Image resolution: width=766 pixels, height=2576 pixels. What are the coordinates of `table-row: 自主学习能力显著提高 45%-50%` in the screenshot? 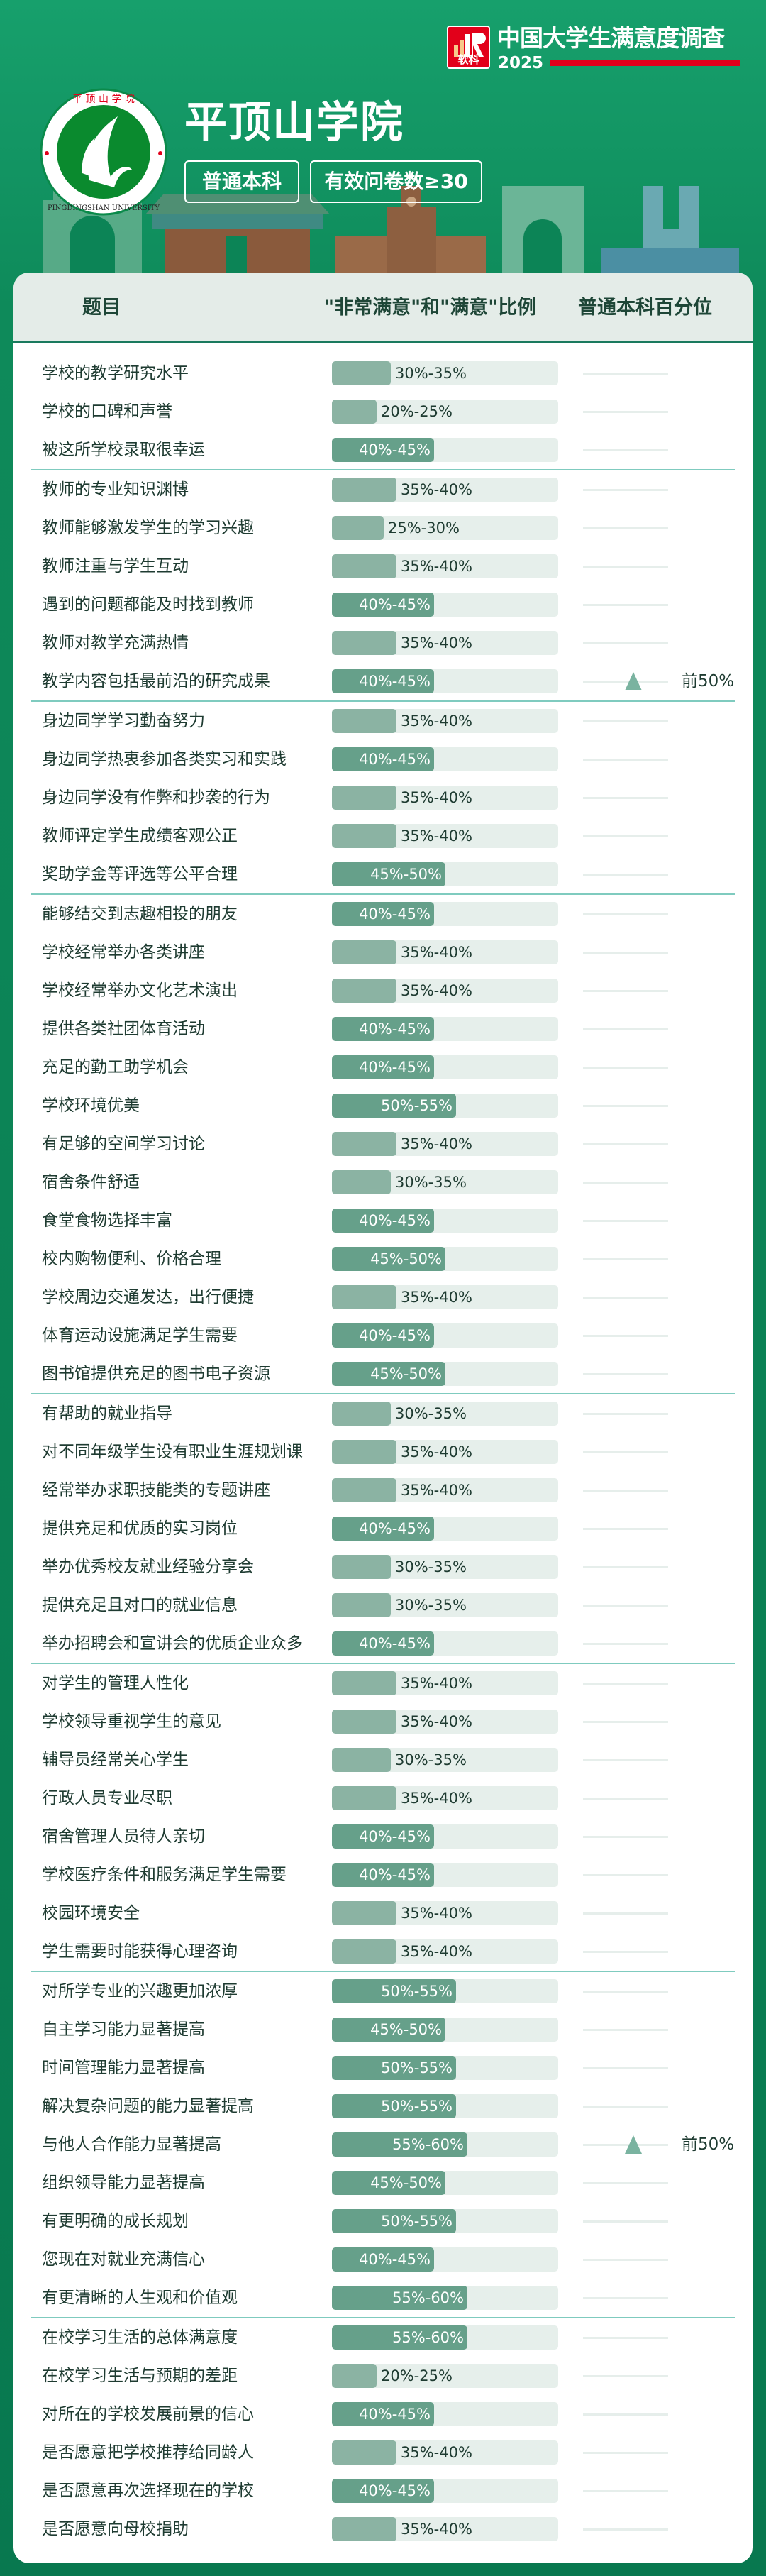 It's located at (383, 2029).